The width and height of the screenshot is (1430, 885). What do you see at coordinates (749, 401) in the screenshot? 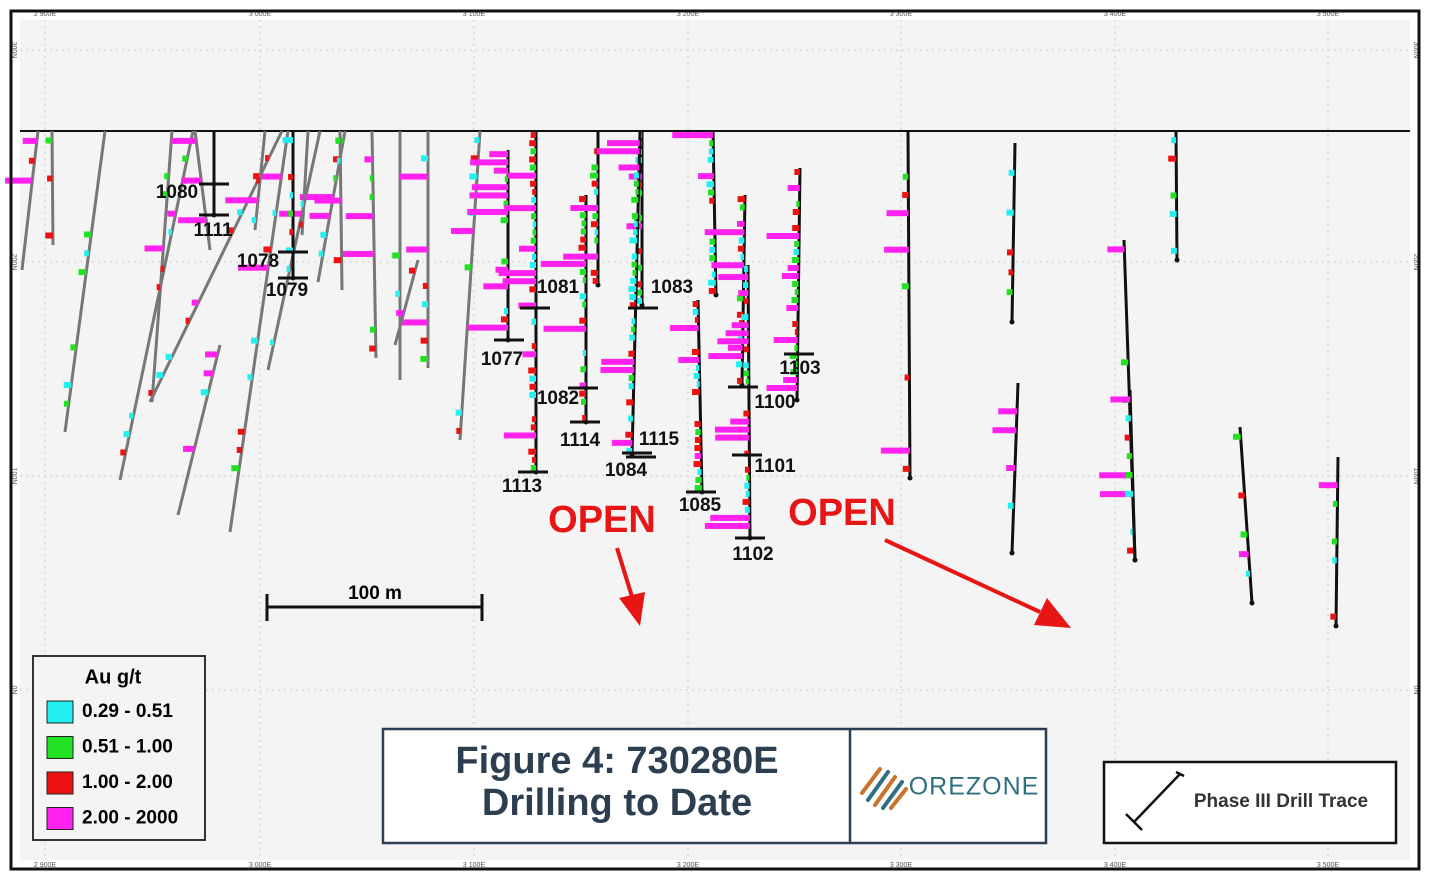
I see `phase3-trace` at bounding box center [749, 401].